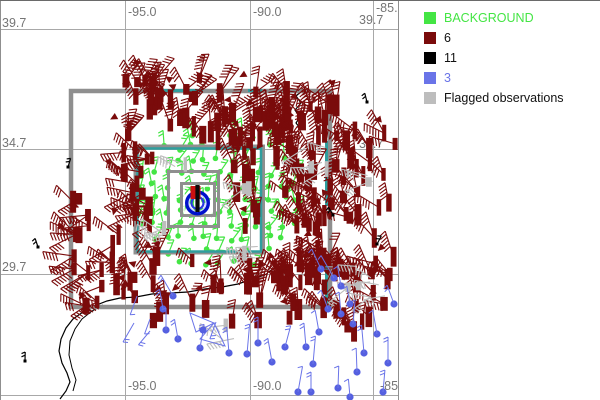  What do you see at coordinates (193, 199) in the screenshot?
I see `inner-domain-box` at bounding box center [193, 199].